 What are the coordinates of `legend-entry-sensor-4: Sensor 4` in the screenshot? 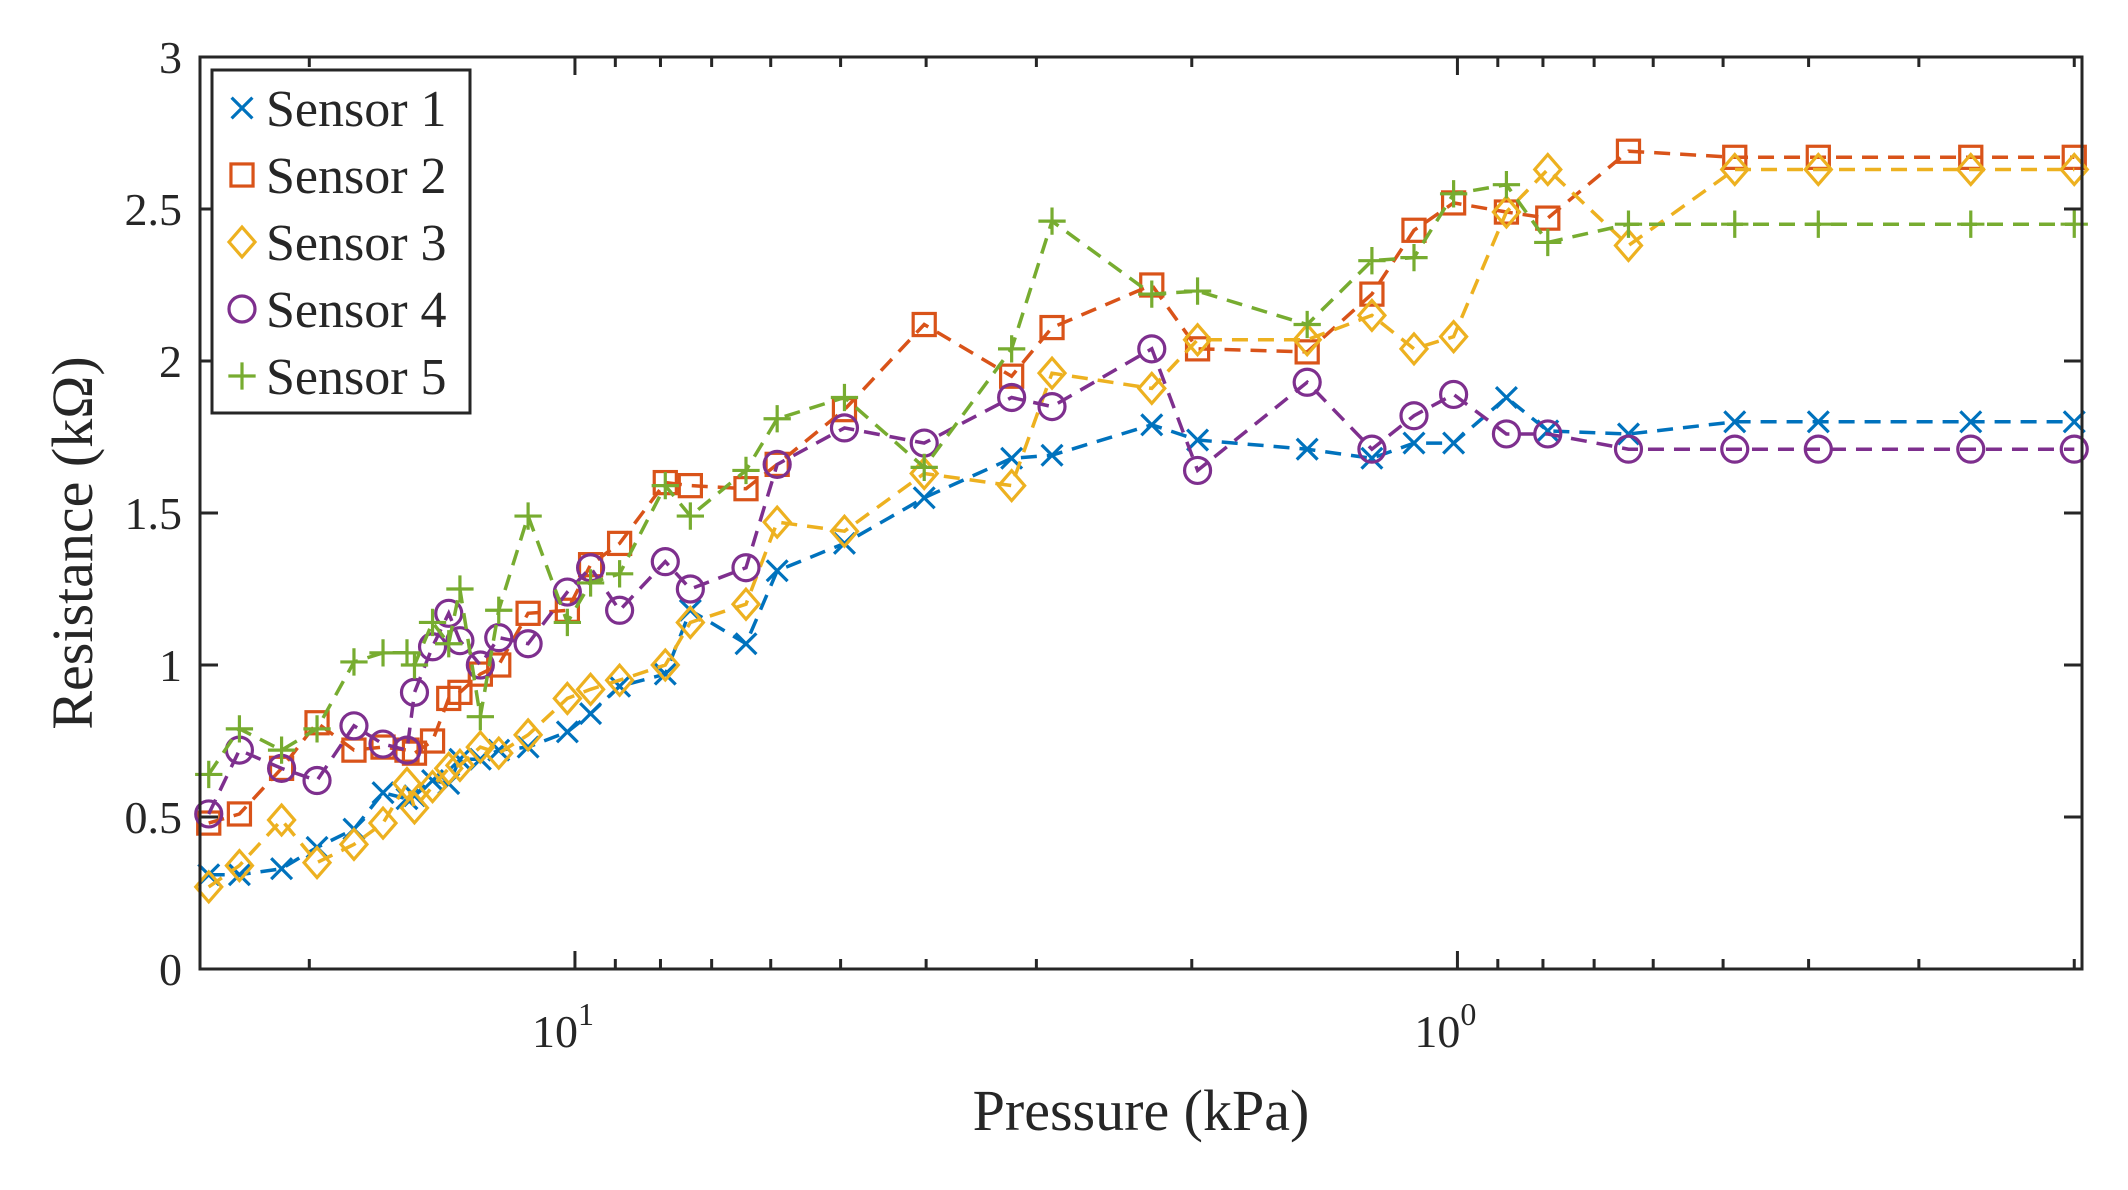 It's located at (337, 310).